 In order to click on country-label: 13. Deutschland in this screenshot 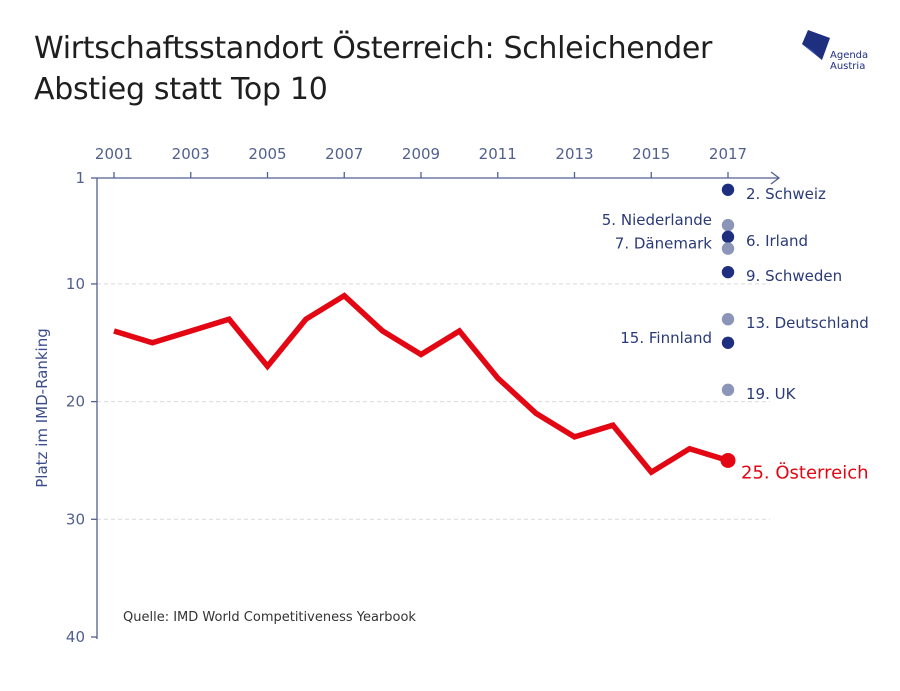, I will do `click(807, 323)`.